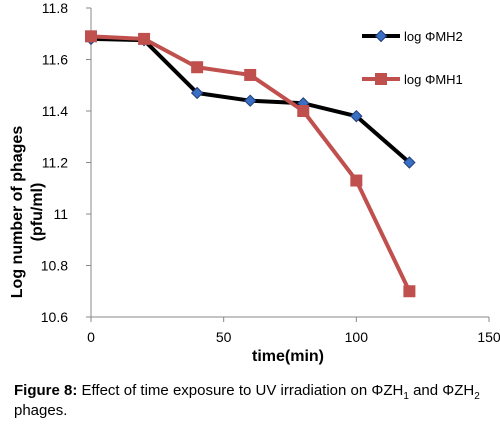  Describe the element at coordinates (91, 337) in the screenshot. I see `x-tick-label: 0` at that location.